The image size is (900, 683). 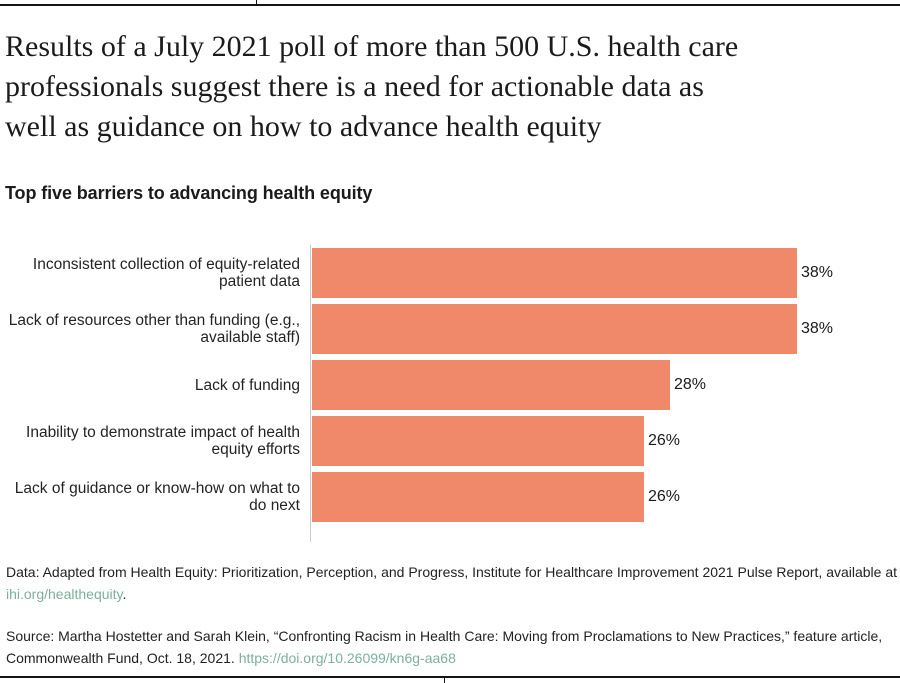 What do you see at coordinates (64, 594) in the screenshot?
I see `data-note-link: ihi.org/healthequity` at bounding box center [64, 594].